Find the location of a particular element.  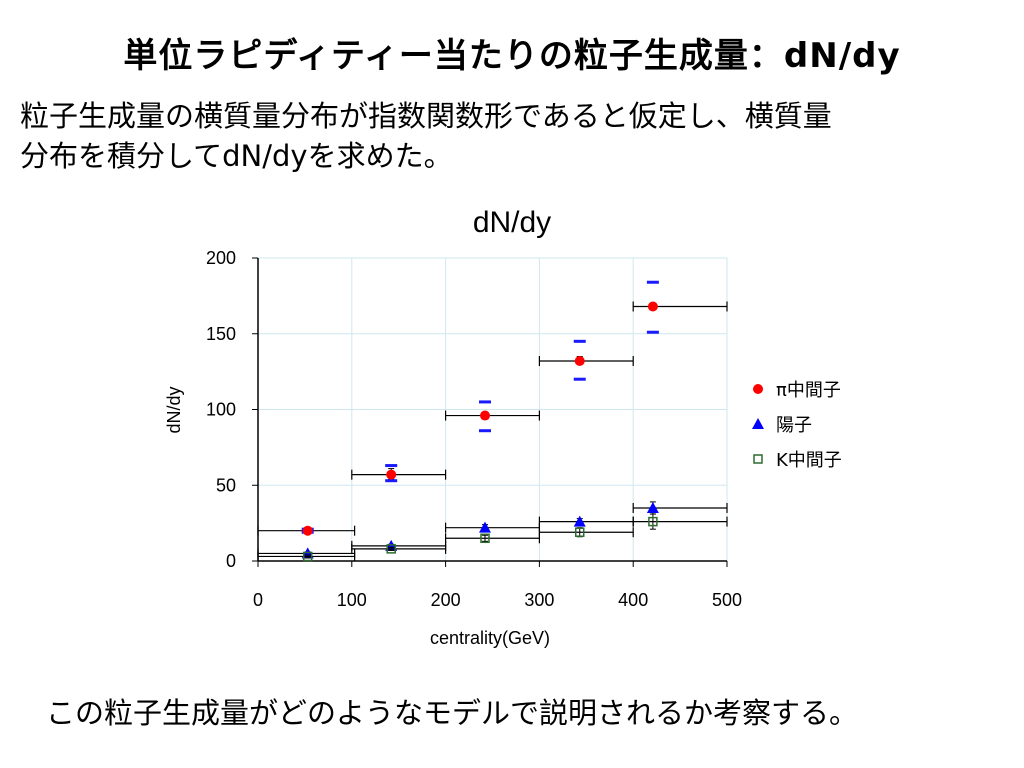

y-tick-label: 0 is located at coordinates (231, 561).